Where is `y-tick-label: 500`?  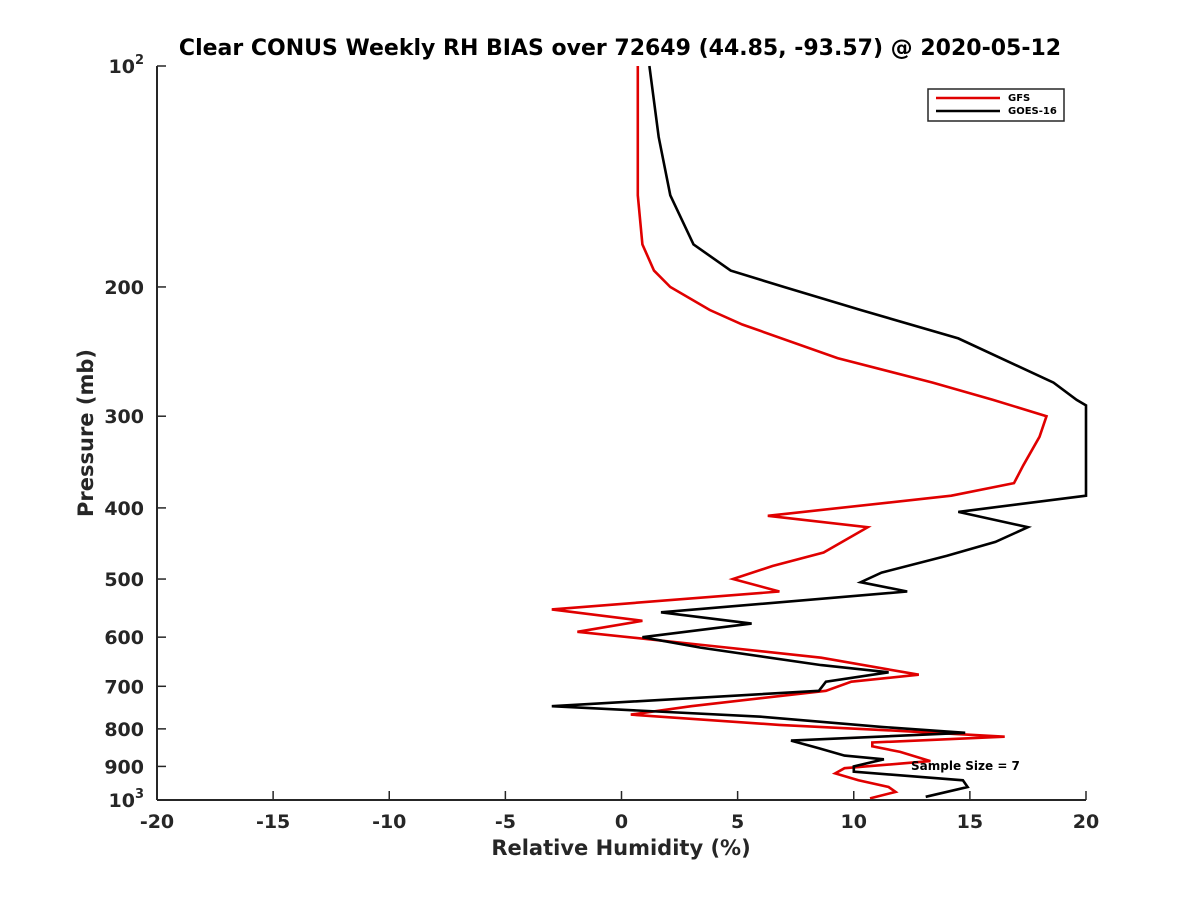
y-tick-label: 500 is located at coordinates (124, 580).